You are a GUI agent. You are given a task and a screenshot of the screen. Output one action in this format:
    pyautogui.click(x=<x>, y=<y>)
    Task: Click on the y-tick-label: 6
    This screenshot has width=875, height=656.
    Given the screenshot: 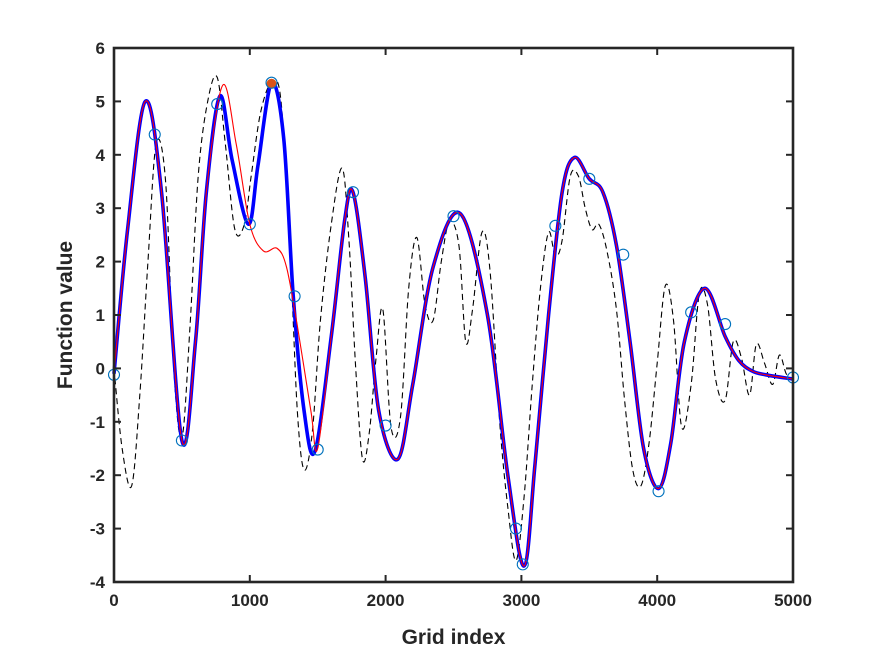 What is the action you would take?
    pyautogui.click(x=100, y=48)
    